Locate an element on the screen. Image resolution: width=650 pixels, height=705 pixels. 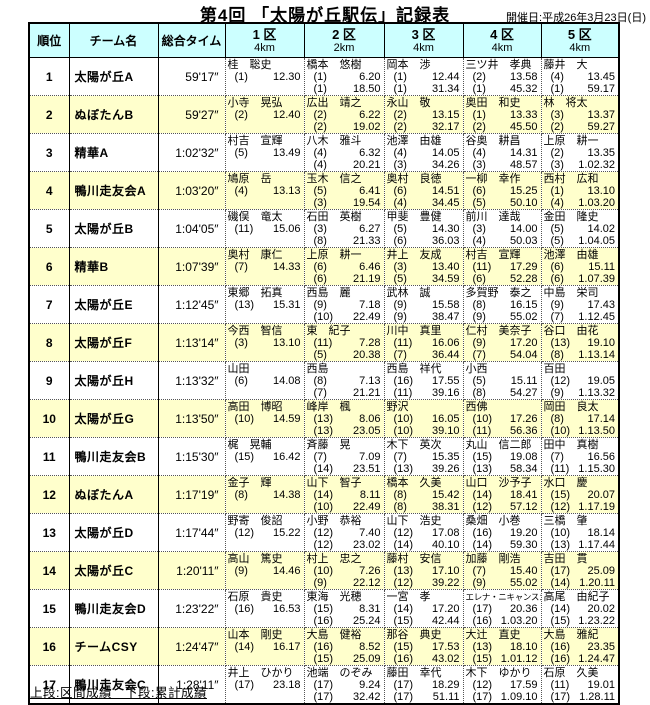
split-time: 16.15 is located at coordinates (523, 305).